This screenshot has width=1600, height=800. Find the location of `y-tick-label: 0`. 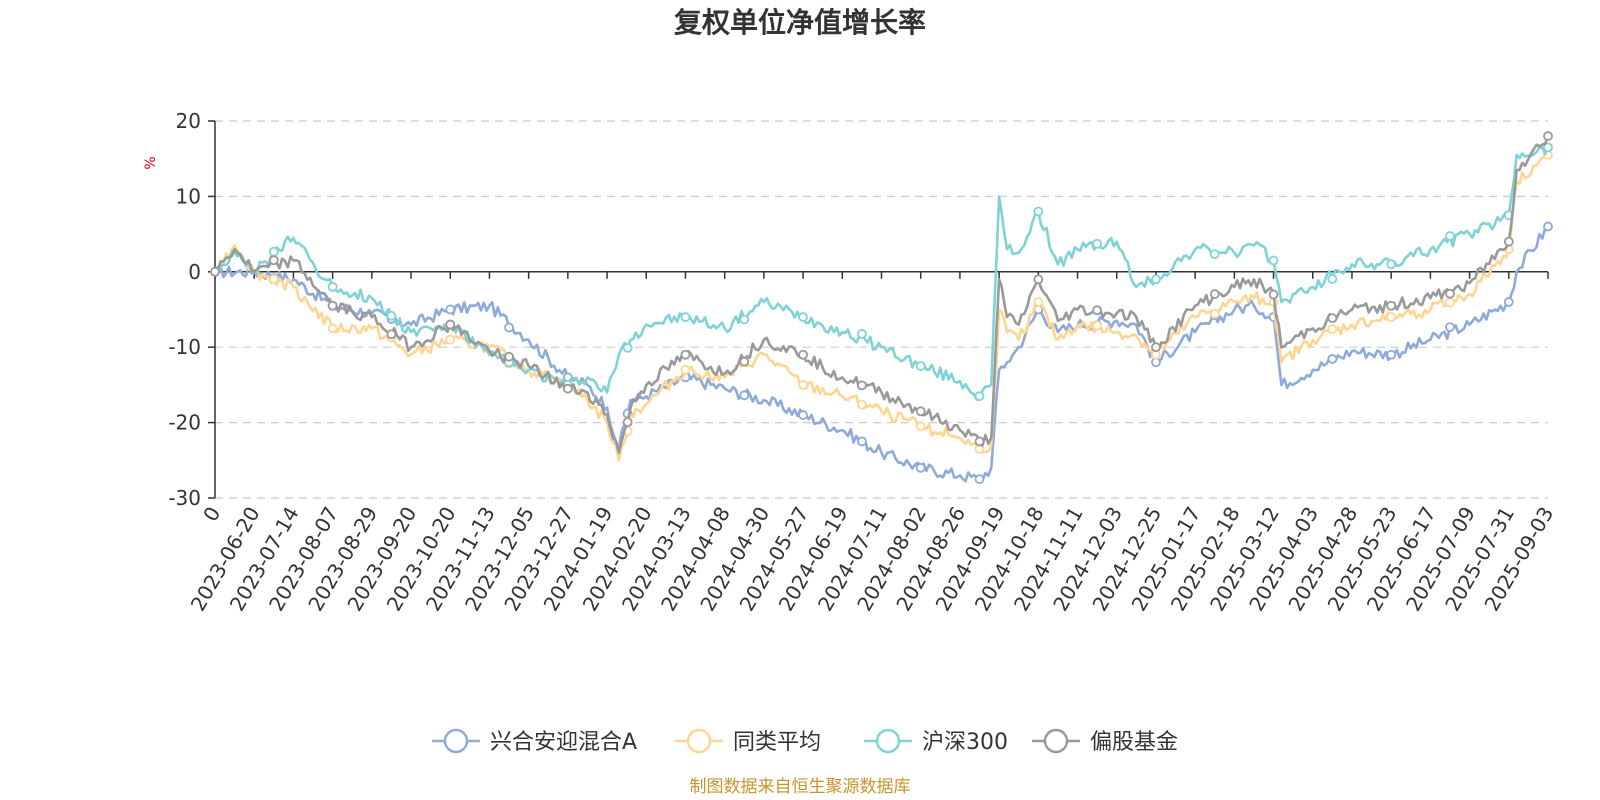

y-tick-label: 0 is located at coordinates (194, 272).